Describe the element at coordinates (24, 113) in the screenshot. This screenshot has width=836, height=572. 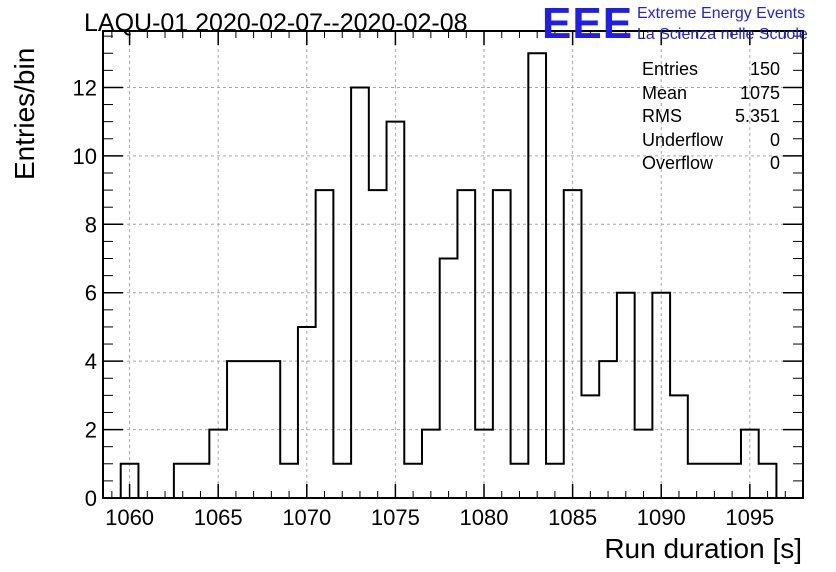
I see `y-axis-label: Entries/bin` at that location.